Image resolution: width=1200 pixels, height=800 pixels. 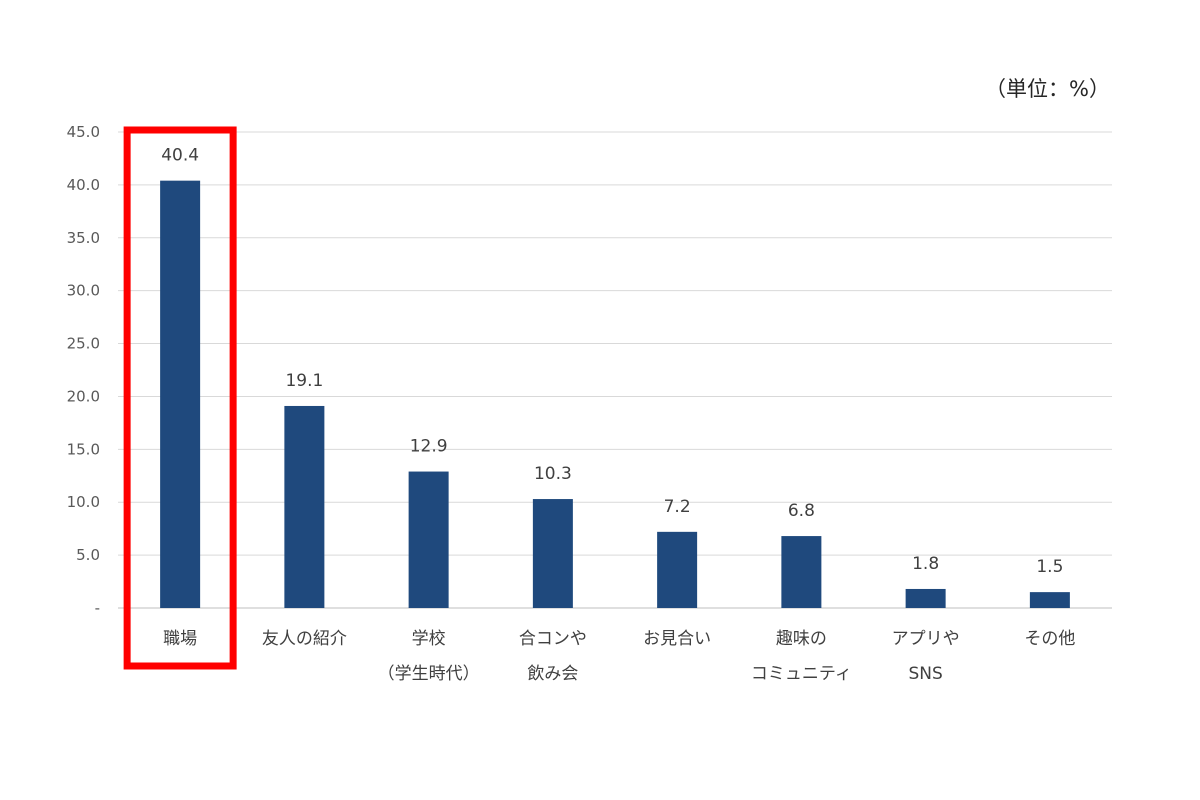 I want to click on y-tick-label: 10.0, so click(x=83, y=502).